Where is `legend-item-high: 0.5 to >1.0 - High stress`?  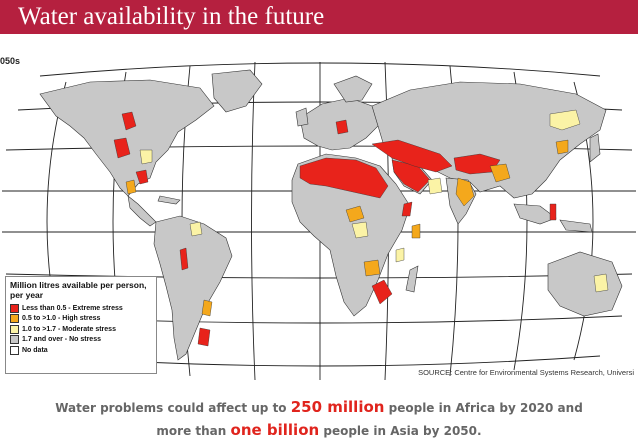 legend-item-high: 0.5 to >1.0 - High stress is located at coordinates (81, 319).